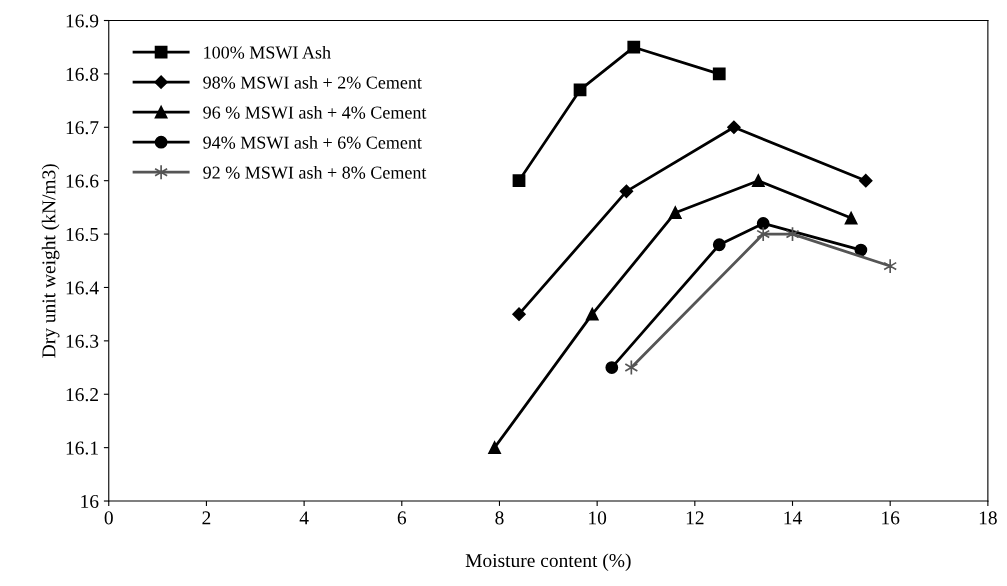 The width and height of the screenshot is (1007, 586). What do you see at coordinates (548, 562) in the screenshot?
I see `x-axis-title: Moisture content (%)` at bounding box center [548, 562].